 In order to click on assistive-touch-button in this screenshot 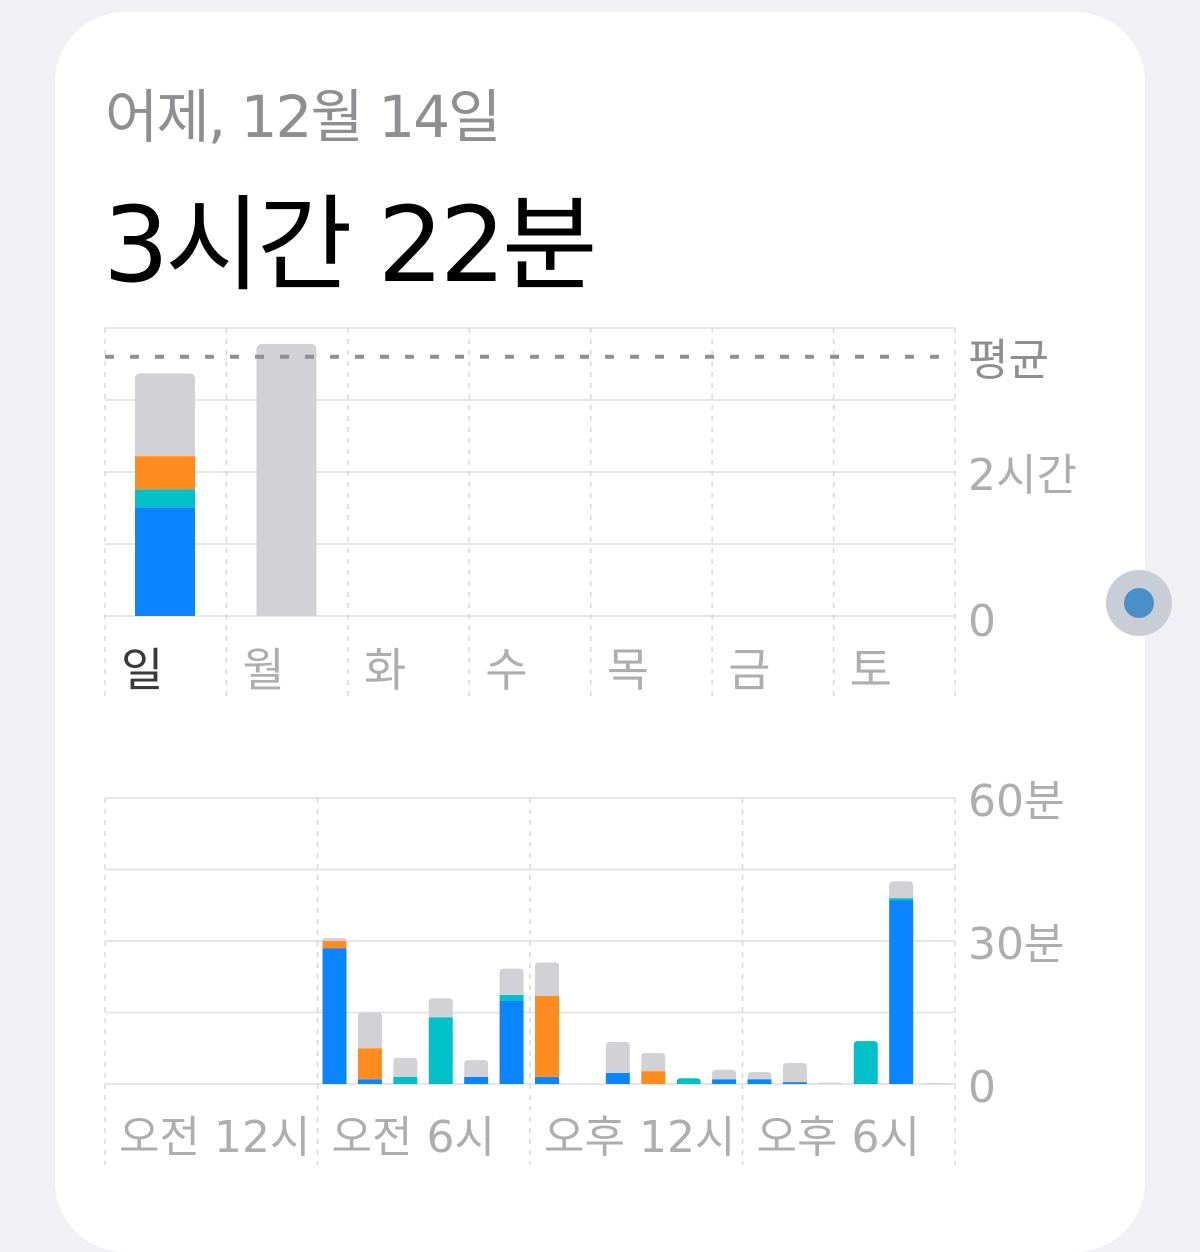, I will do `click(1139, 603)`.